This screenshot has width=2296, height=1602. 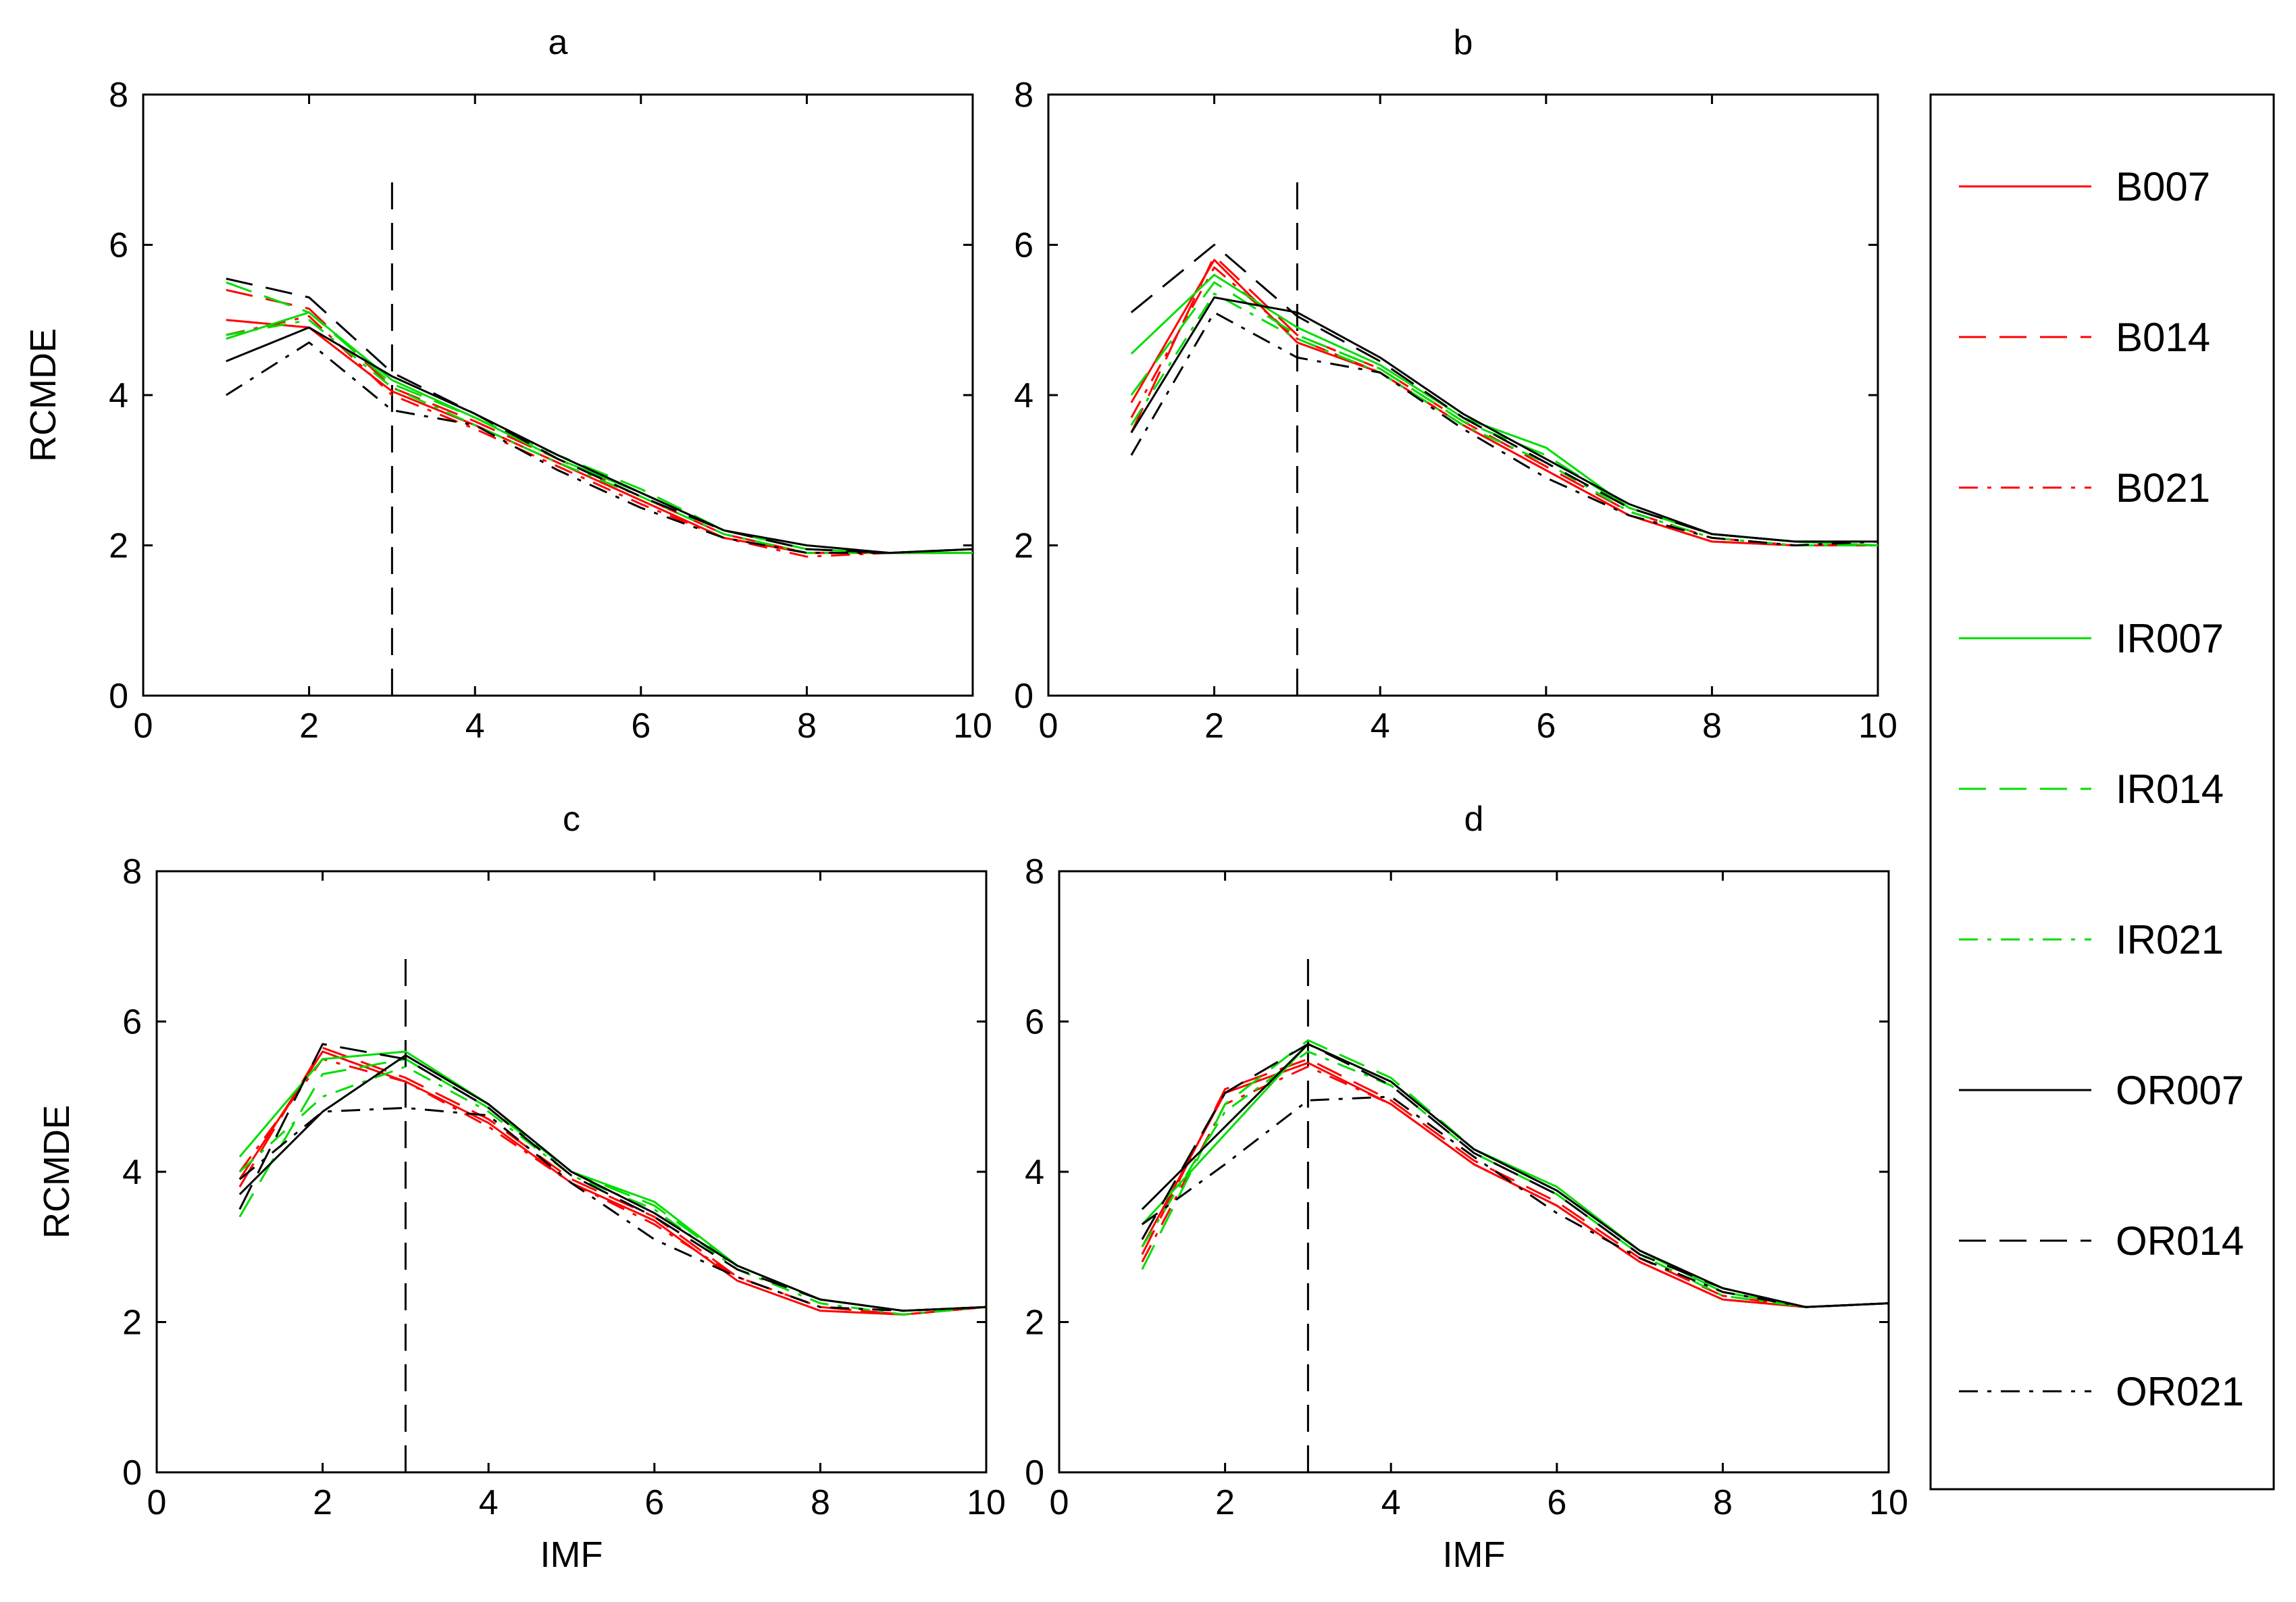 What do you see at coordinates (558, 42) in the screenshot?
I see `panel-title: a` at bounding box center [558, 42].